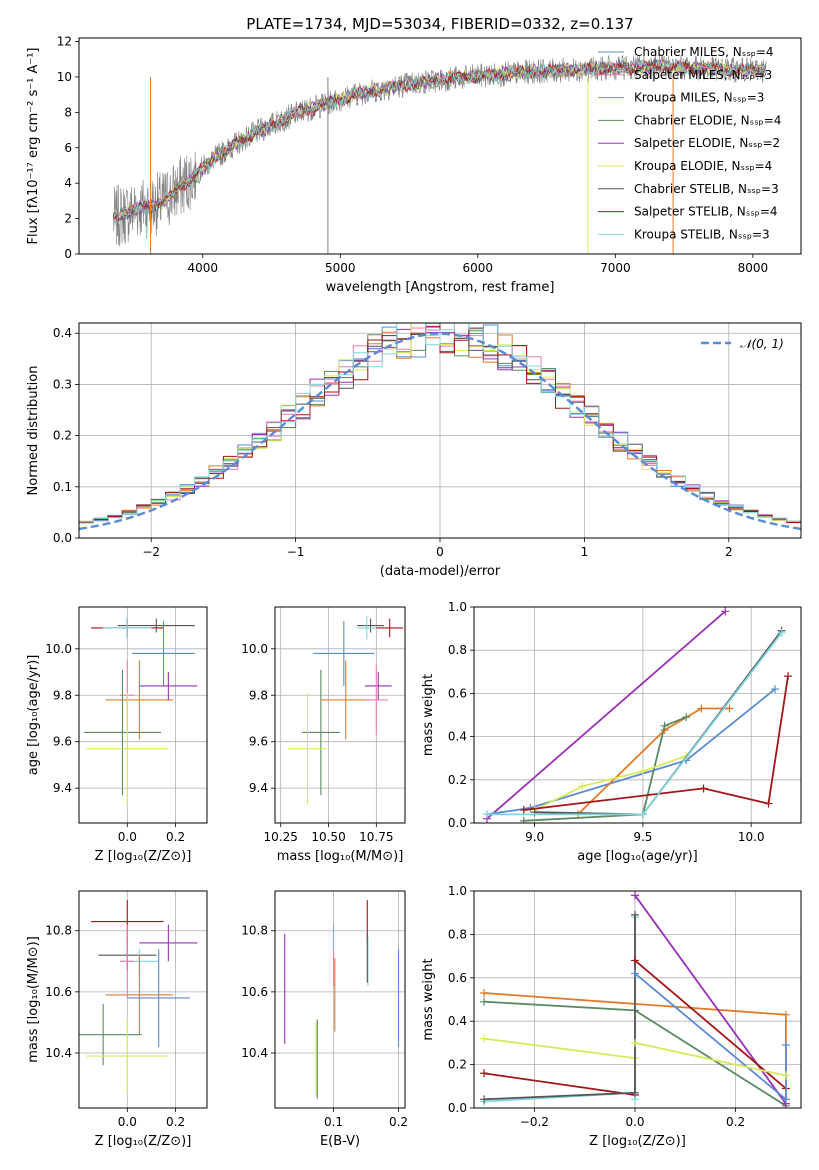  What do you see at coordinates (702, 234) in the screenshot?
I see `legend-entry-kroupa_stelib: Kroupa STELIB, Nₛₛₚ=3` at bounding box center [702, 234].